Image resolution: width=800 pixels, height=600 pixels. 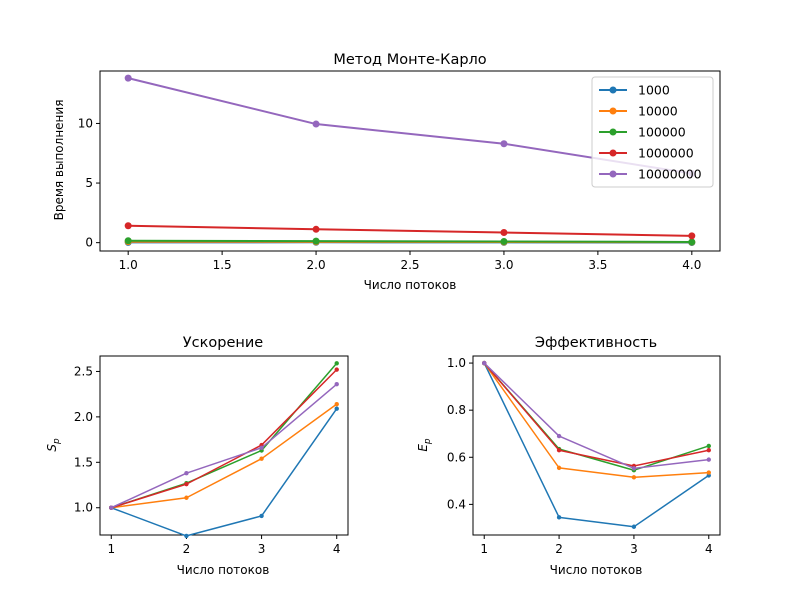 I want to click on x-tick-label: 3.5, so click(x=597, y=265).